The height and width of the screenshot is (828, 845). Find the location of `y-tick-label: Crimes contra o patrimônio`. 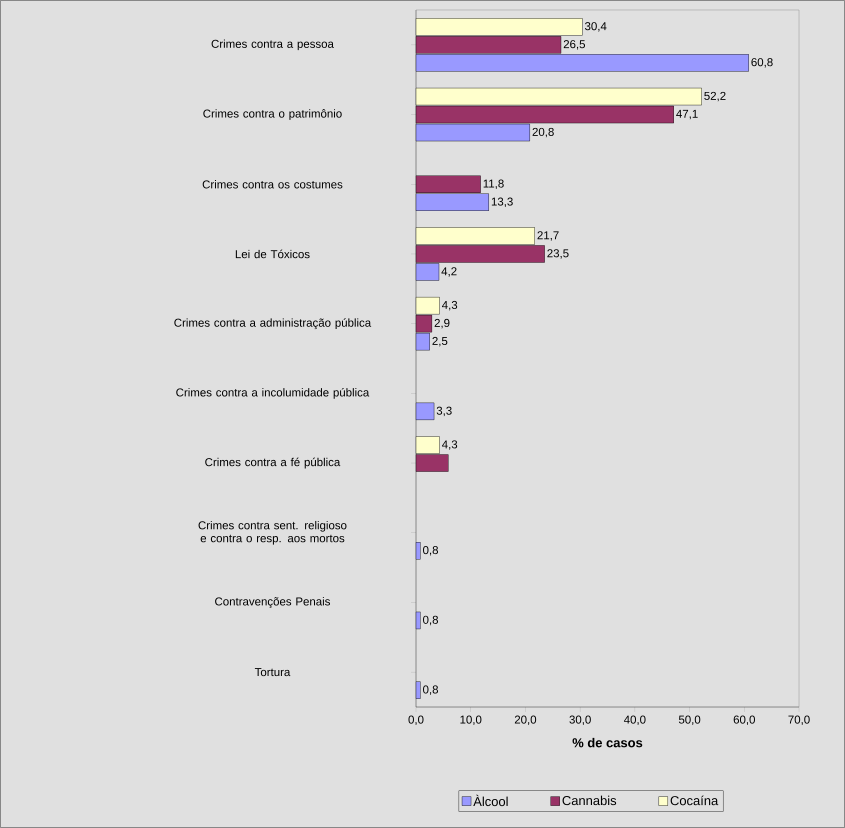

y-tick-label: Crimes contra o patrimônio is located at coordinates (272, 114).